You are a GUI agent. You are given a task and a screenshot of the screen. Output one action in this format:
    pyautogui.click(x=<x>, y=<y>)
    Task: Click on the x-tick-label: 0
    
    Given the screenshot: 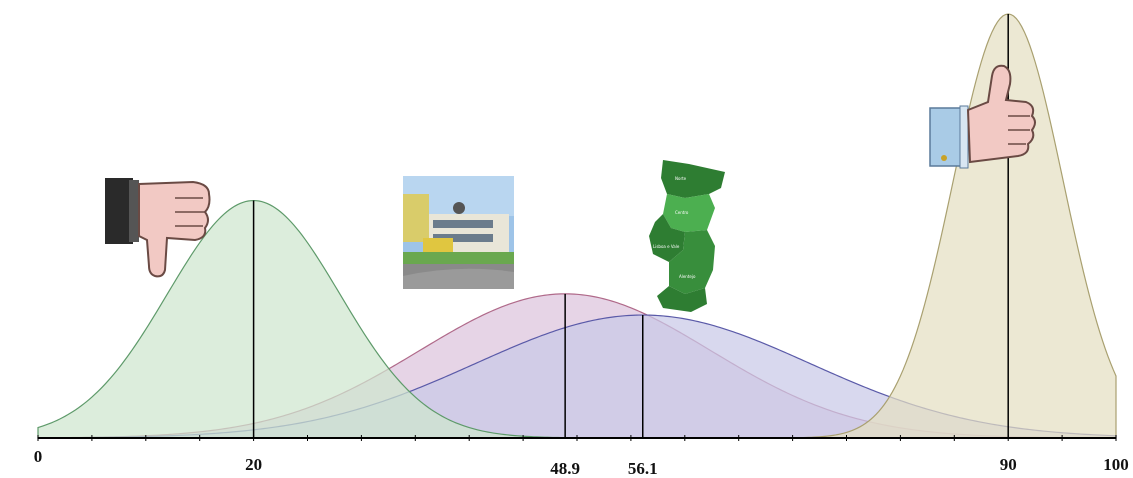 What is the action you would take?
    pyautogui.click(x=38, y=456)
    